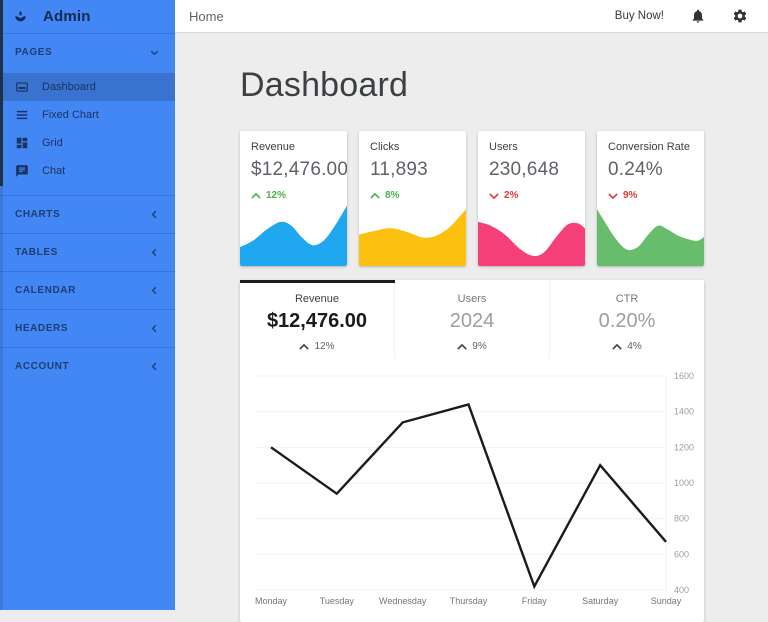  I want to click on stat-label: Revenue, so click(273, 147).